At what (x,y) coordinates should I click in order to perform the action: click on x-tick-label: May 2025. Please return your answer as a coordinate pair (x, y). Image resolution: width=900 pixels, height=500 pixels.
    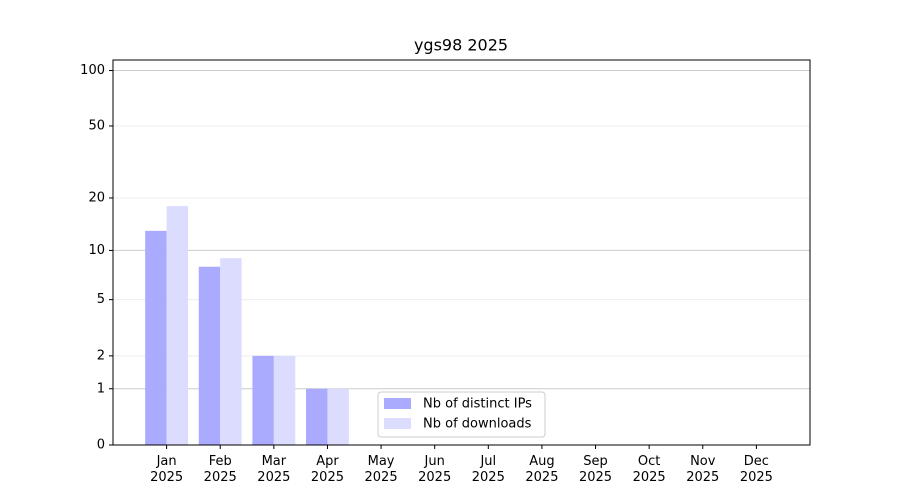
    Looking at the image, I should click on (381, 469).